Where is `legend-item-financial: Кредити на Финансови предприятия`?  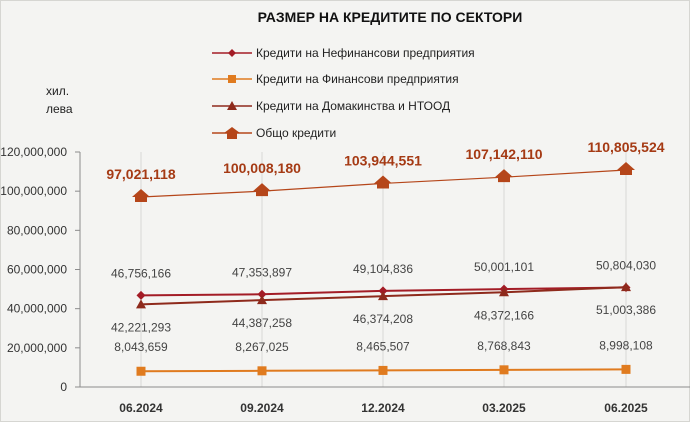 legend-item-financial: Кредити на Финансови предприятия is located at coordinates (335, 79).